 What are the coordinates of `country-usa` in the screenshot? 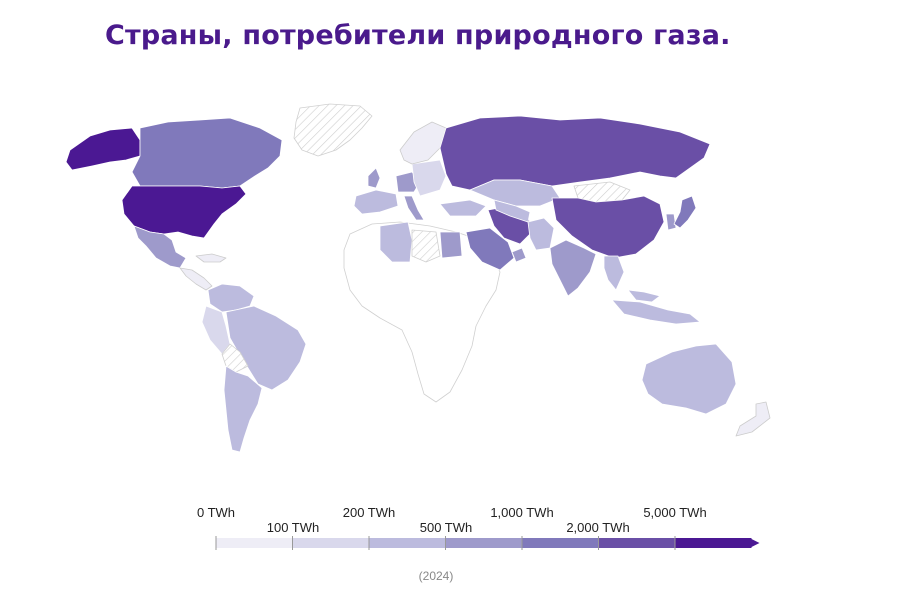 It's located at (184, 212).